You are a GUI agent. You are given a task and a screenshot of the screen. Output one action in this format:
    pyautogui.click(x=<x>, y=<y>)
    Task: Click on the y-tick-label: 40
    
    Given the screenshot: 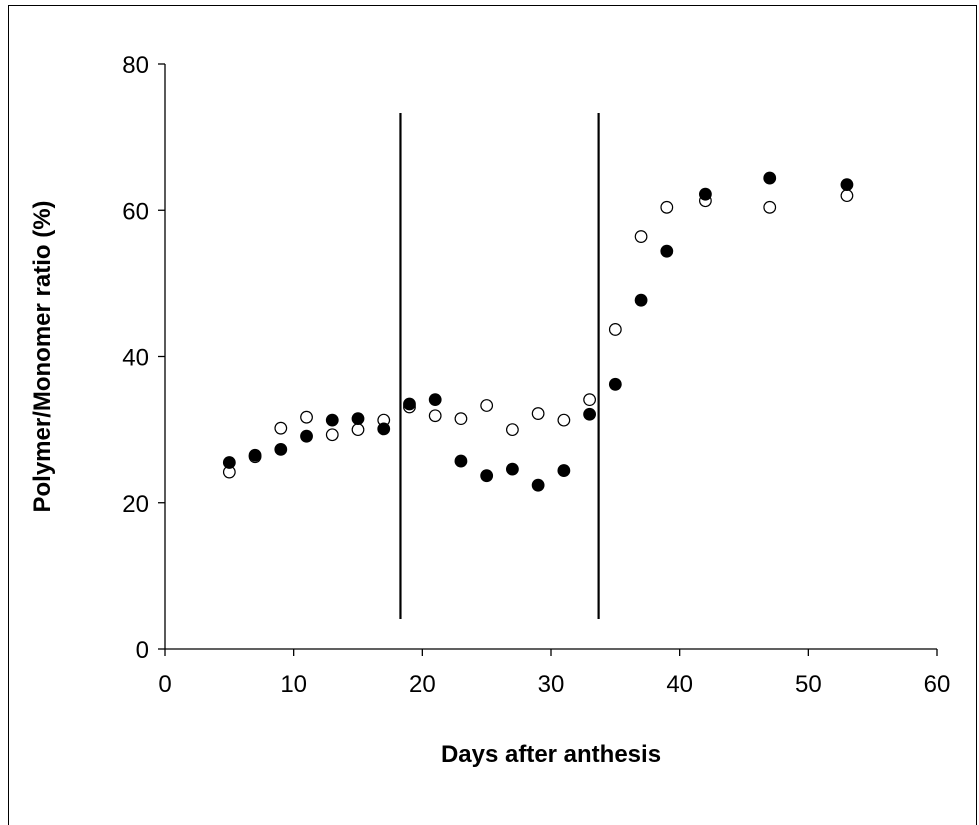 What is the action you would take?
    pyautogui.click(x=135, y=358)
    